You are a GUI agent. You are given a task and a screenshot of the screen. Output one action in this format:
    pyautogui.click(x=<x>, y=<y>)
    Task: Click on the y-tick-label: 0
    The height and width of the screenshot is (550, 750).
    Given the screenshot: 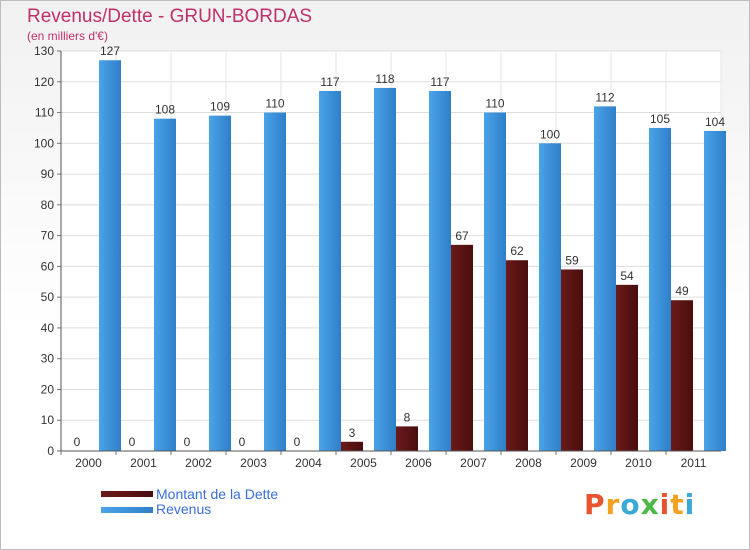 What is the action you would take?
    pyautogui.click(x=50, y=451)
    